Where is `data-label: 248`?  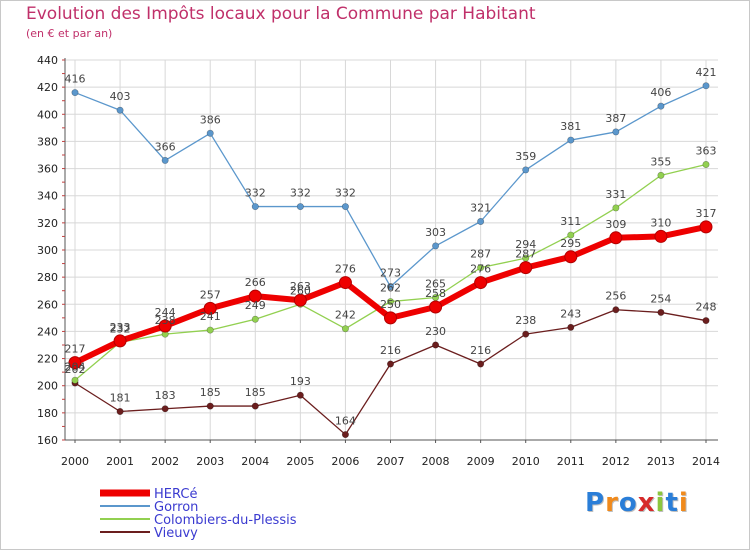
data-label: 248 is located at coordinates (706, 307).